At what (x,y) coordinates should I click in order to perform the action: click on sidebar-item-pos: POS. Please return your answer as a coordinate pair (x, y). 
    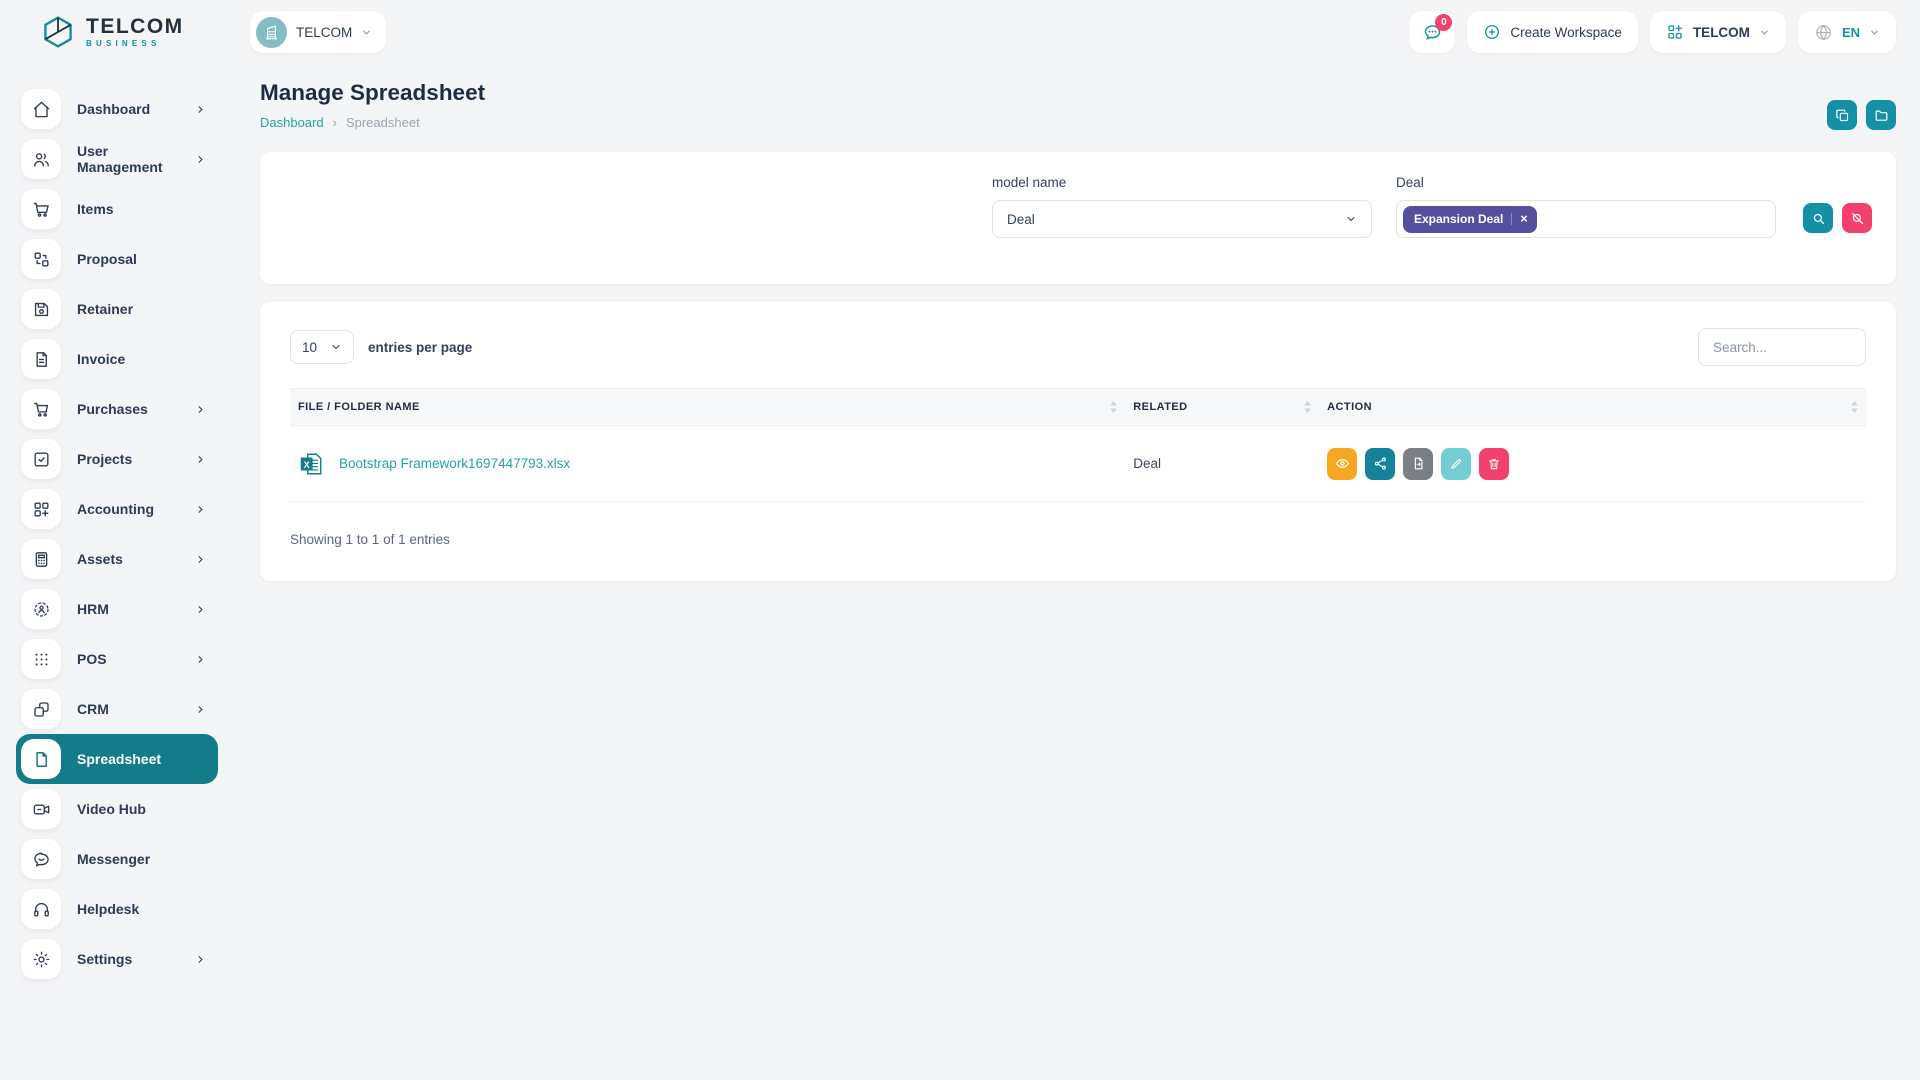
    Looking at the image, I should click on (117, 659).